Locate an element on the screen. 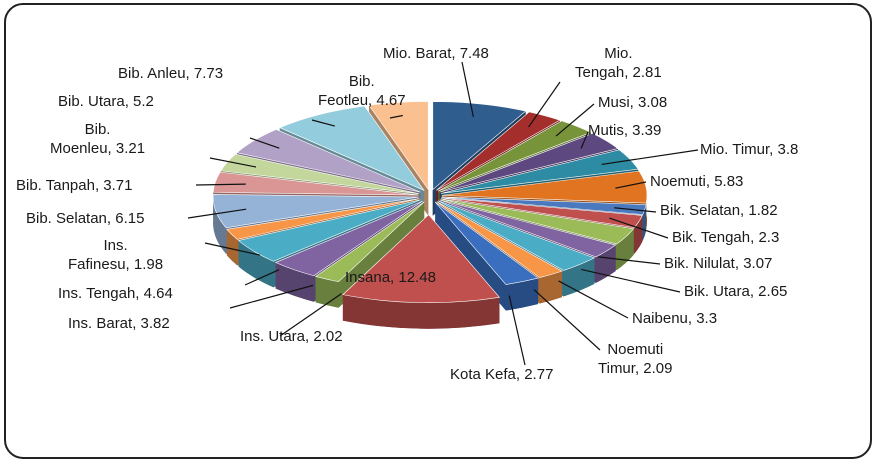  data-label: Bib. Tanpah, 3.71 is located at coordinates (74, 185).